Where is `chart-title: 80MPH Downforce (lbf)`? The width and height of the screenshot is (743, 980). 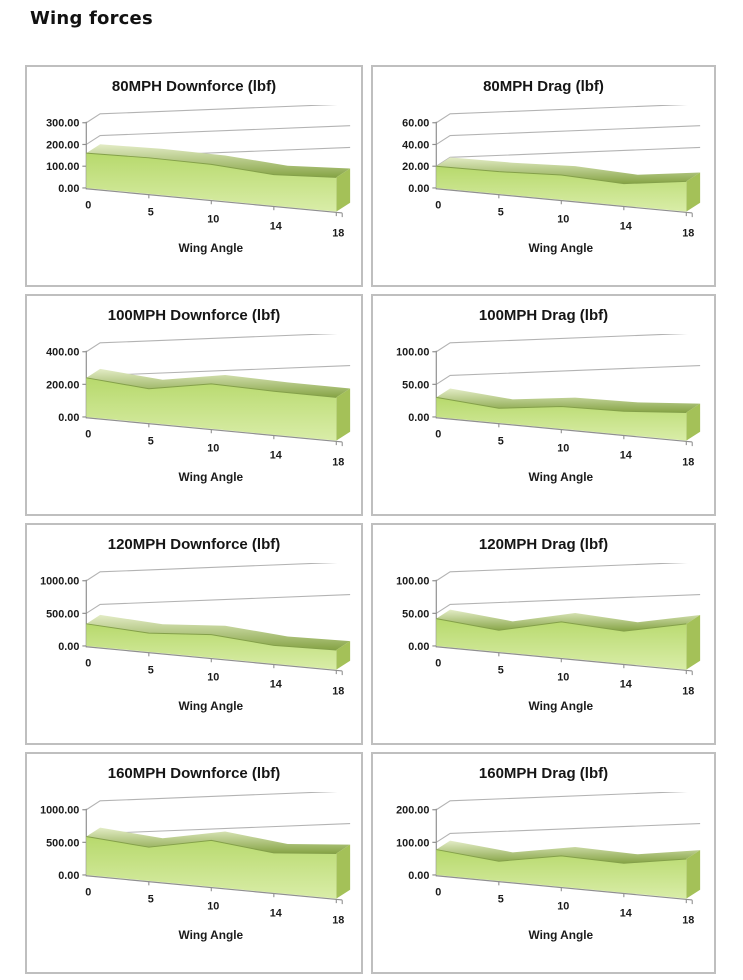
chart-title: 80MPH Downforce (lbf) is located at coordinates (194, 86).